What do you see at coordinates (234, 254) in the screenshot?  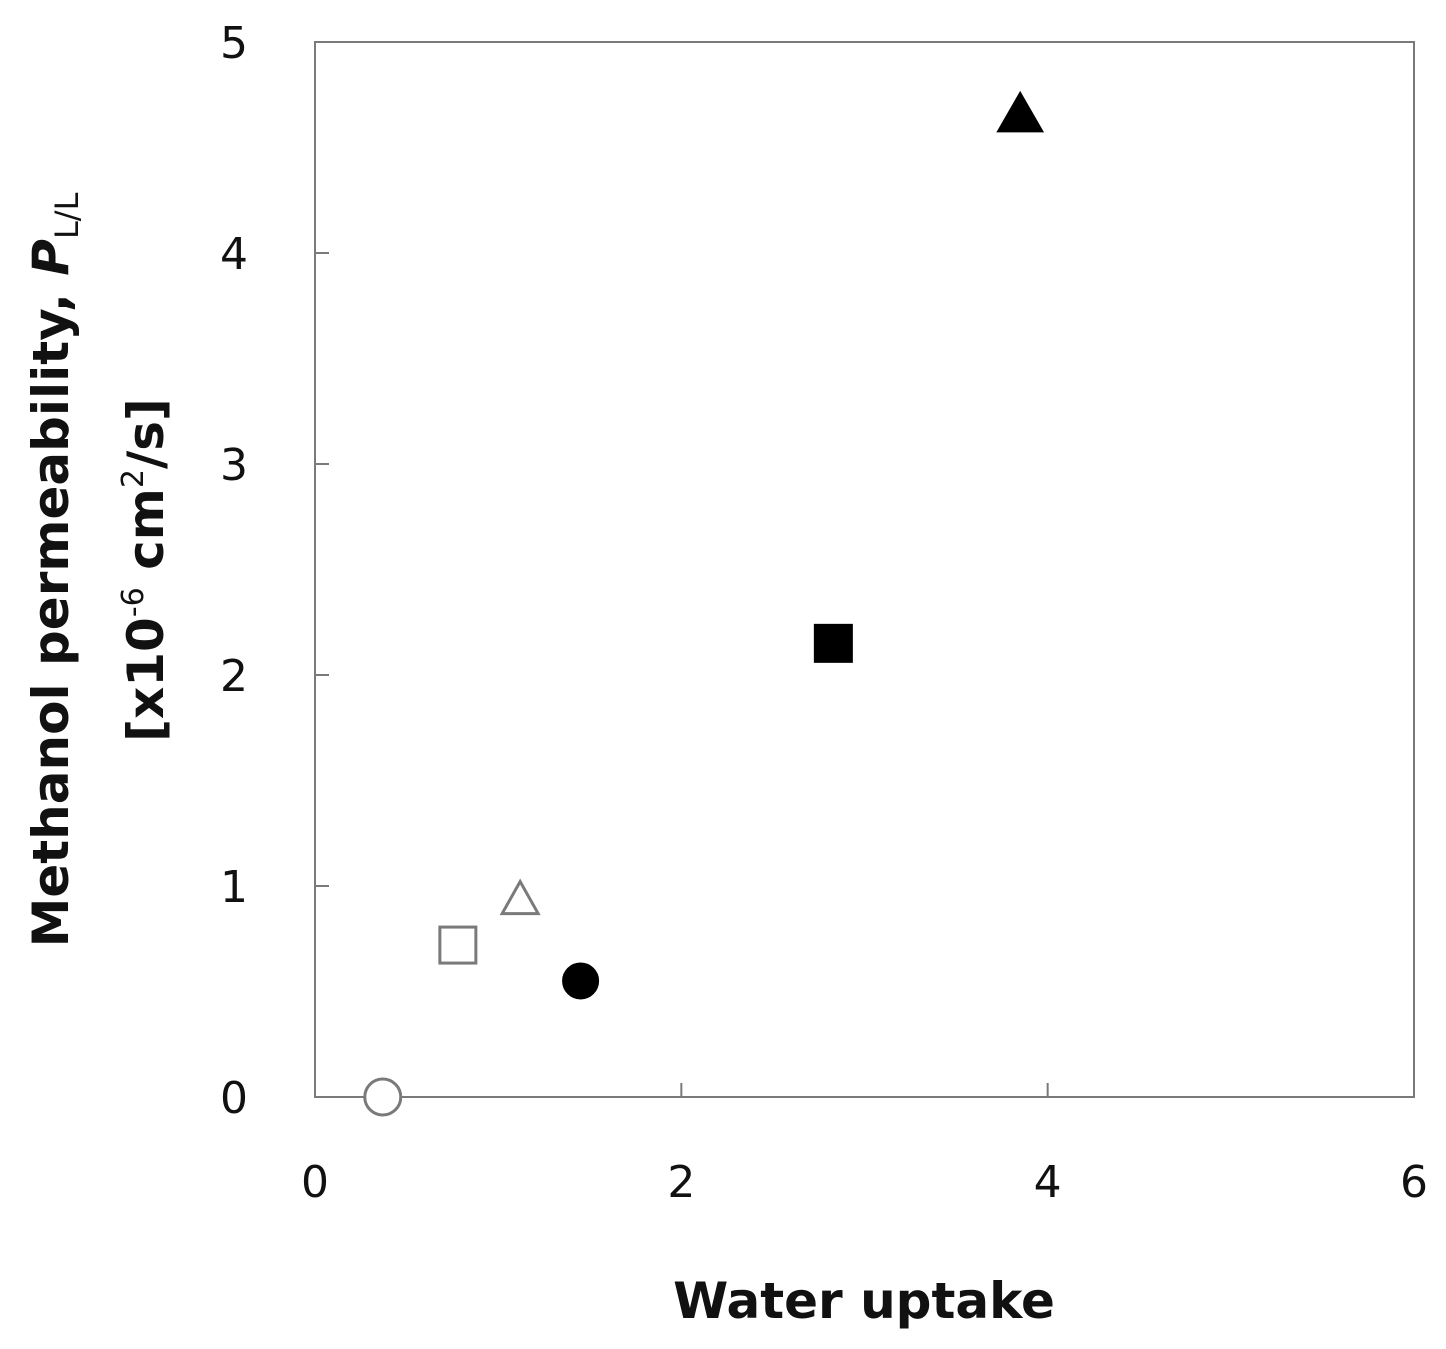 I see `y-tick-label: 4` at bounding box center [234, 254].